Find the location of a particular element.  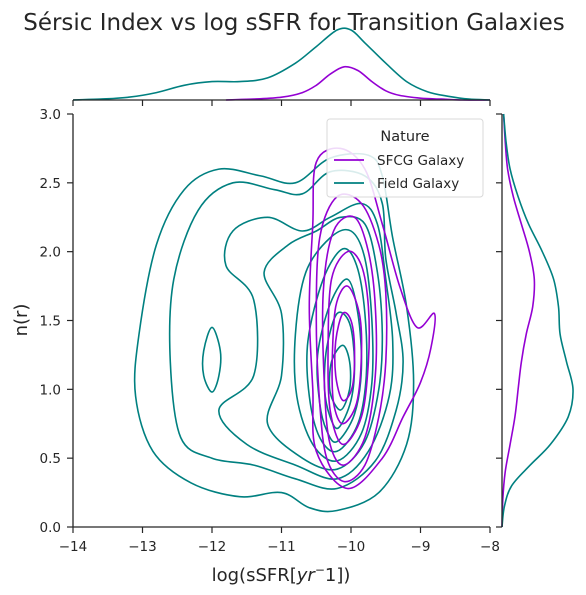

x-tick-label: −8 is located at coordinates (490, 547).